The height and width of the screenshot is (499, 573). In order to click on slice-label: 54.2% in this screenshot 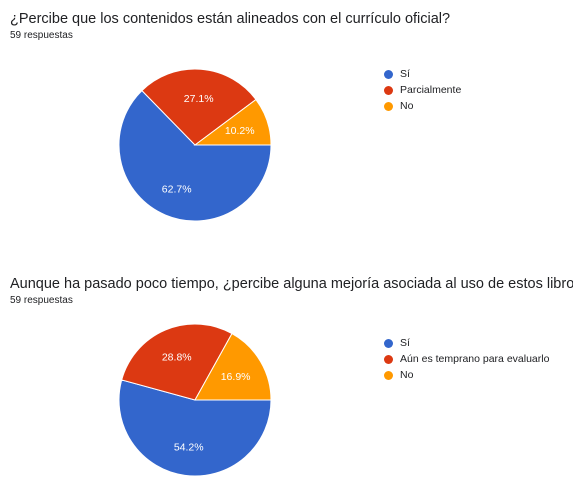, I will do `click(189, 448)`.